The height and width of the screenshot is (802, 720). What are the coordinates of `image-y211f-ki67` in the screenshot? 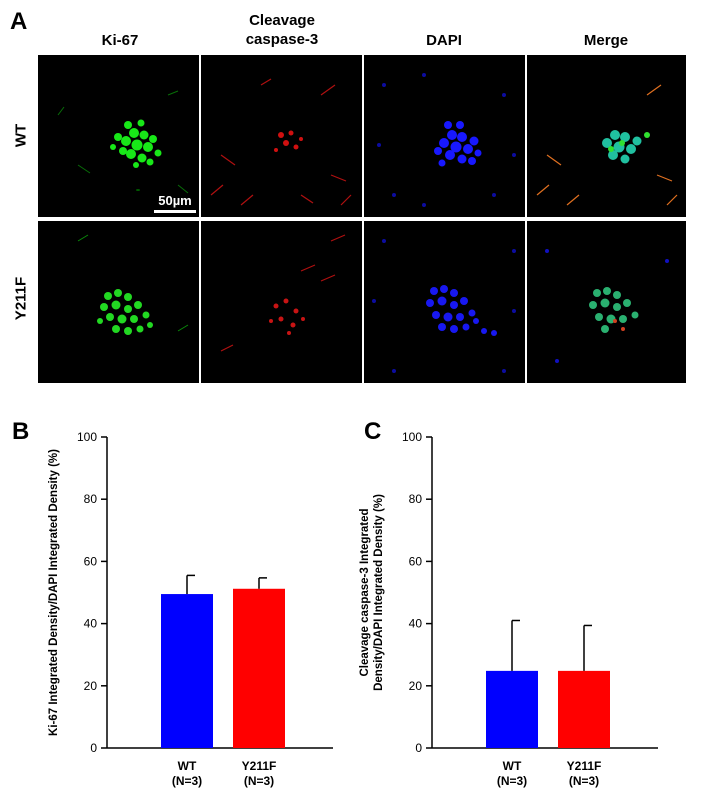 It's located at (118, 302).